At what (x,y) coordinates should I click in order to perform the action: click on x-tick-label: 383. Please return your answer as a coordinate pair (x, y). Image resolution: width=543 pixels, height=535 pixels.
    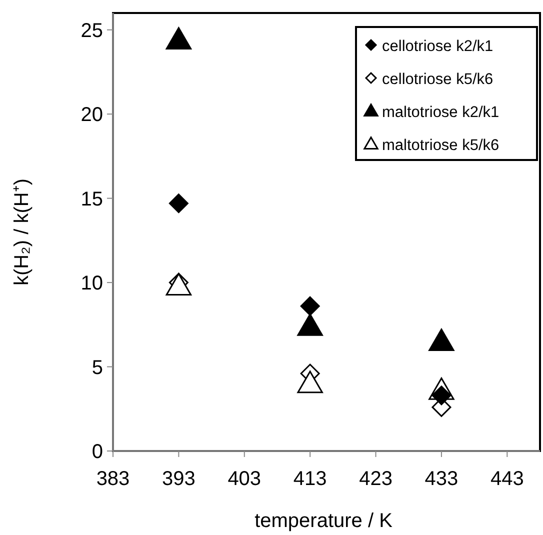
    Looking at the image, I should click on (113, 479).